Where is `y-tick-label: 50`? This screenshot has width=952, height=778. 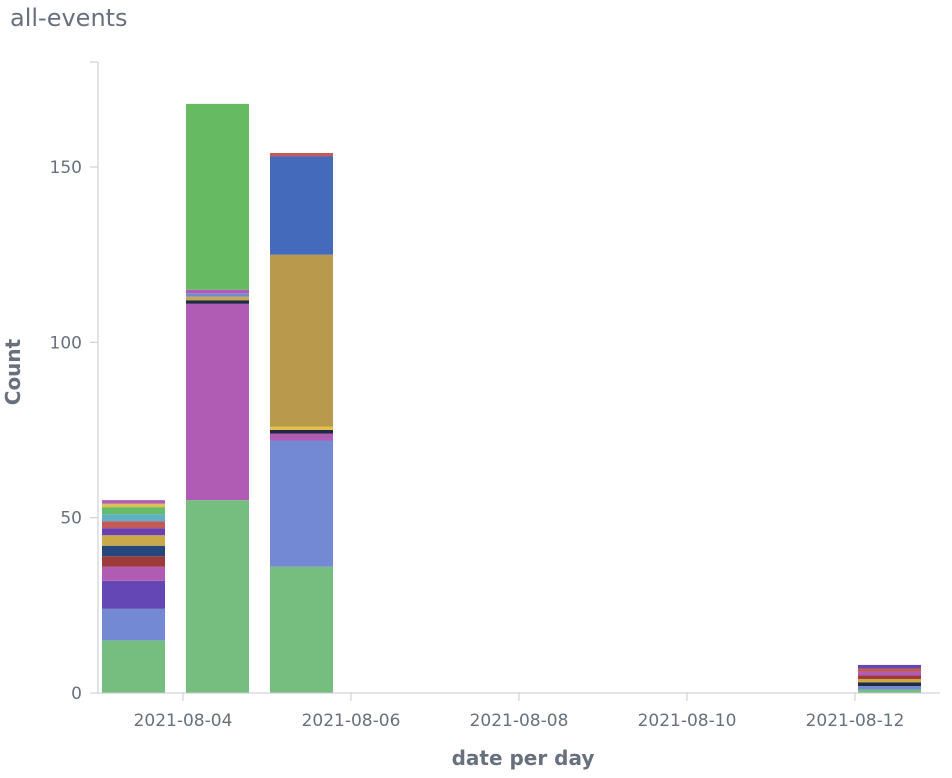 y-tick-label: 50 is located at coordinates (71, 519).